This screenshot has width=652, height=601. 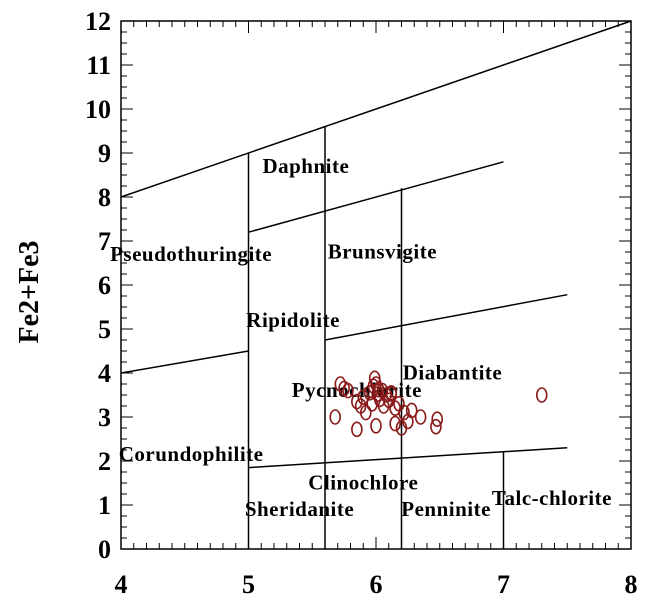 I want to click on field-label: Pycnochlorite, so click(x=357, y=390).